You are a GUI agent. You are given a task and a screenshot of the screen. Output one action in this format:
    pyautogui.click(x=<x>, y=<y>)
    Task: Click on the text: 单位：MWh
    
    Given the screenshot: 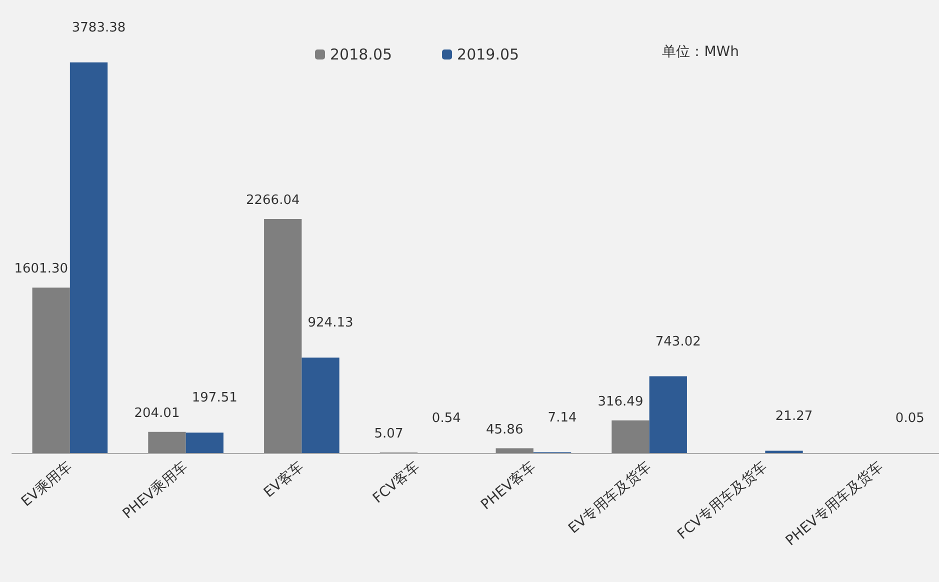 What is the action you would take?
    pyautogui.click(x=700, y=52)
    